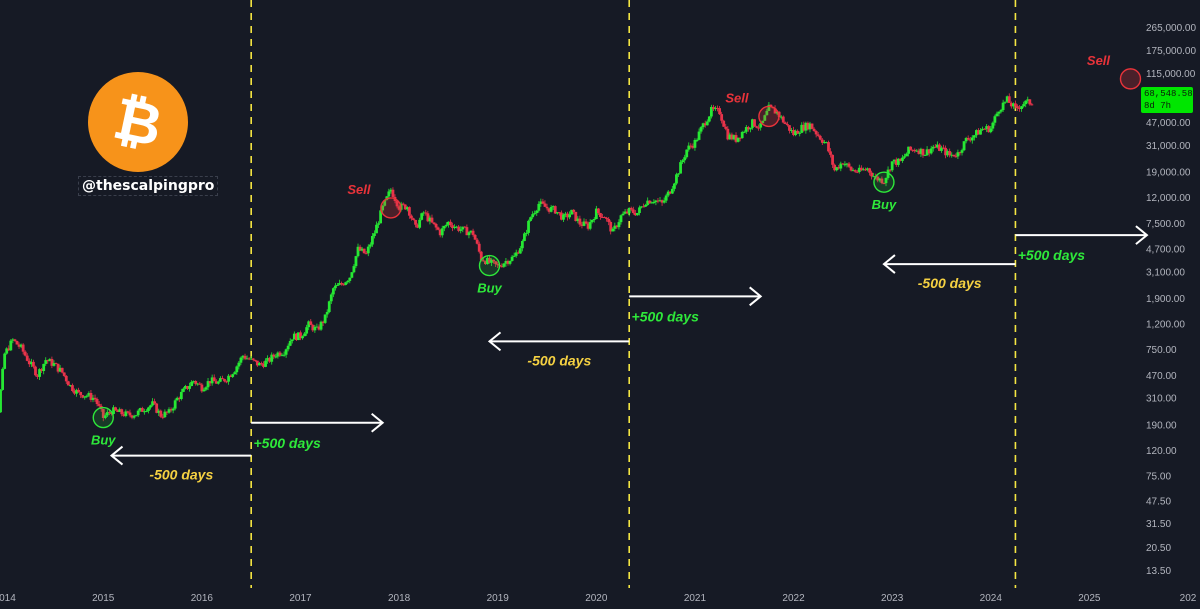  Describe the element at coordinates (892, 598) in the screenshot. I see `x-tick-label: 2023` at that location.